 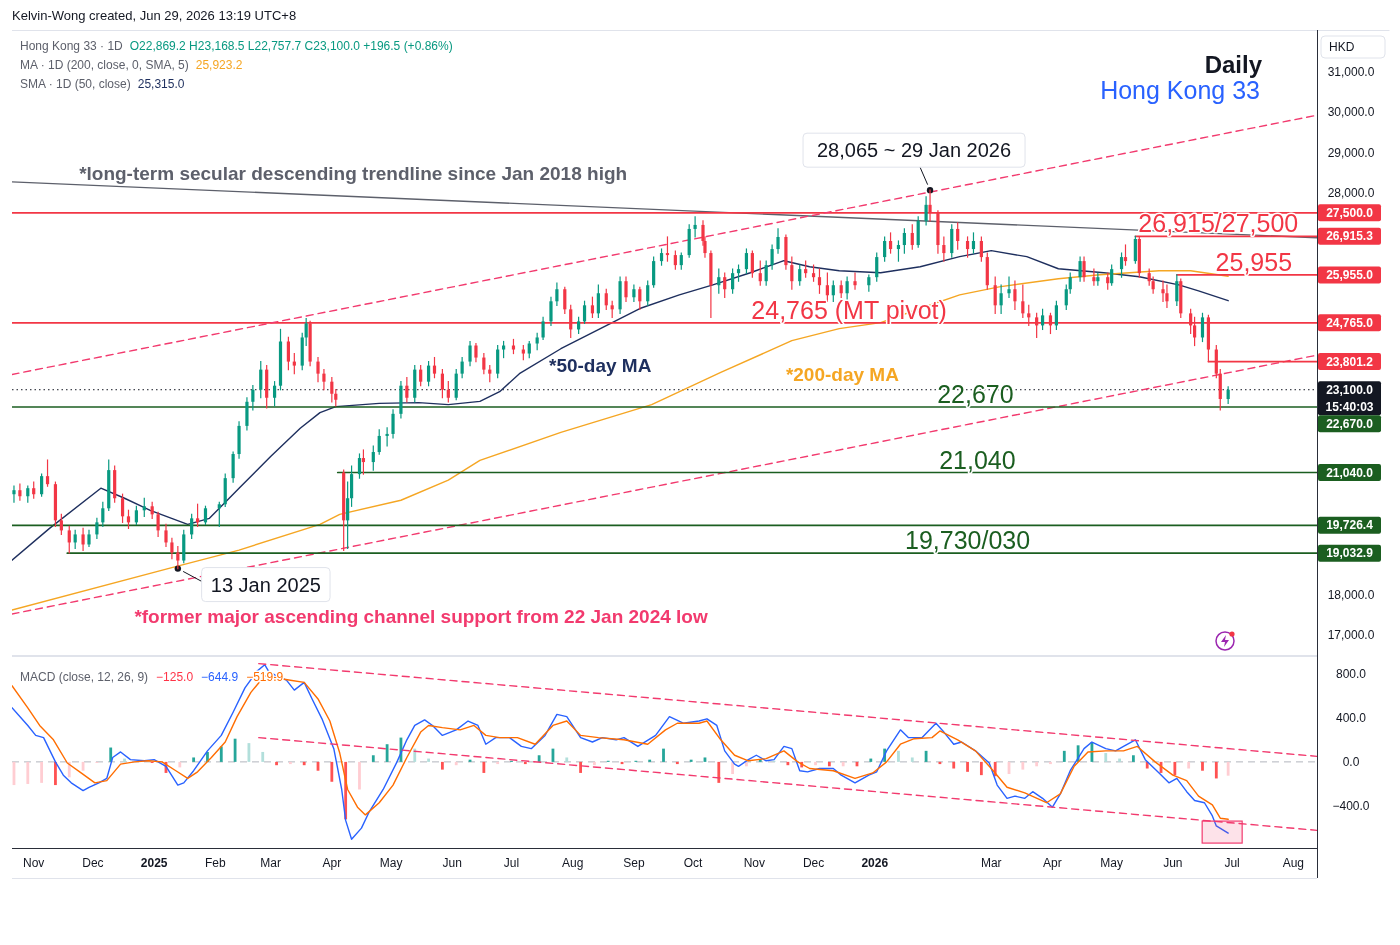 What do you see at coordinates (1254, 261) in the screenshot?
I see `annotation: 25,955` at bounding box center [1254, 261].